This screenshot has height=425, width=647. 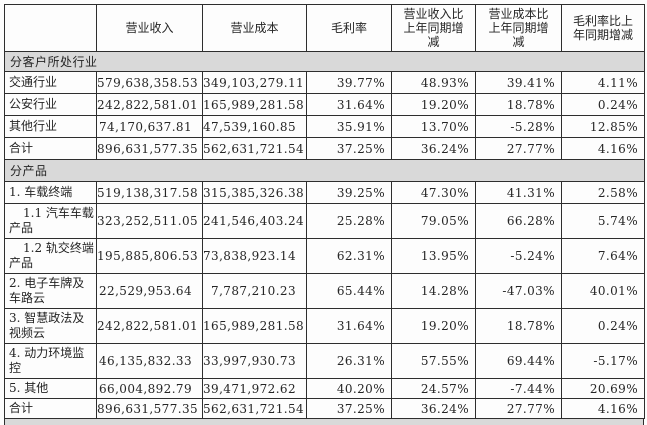 What do you see at coordinates (149, 82) in the screenshot?
I see `cell-revenue: 579,638,358.53` at bounding box center [149, 82].